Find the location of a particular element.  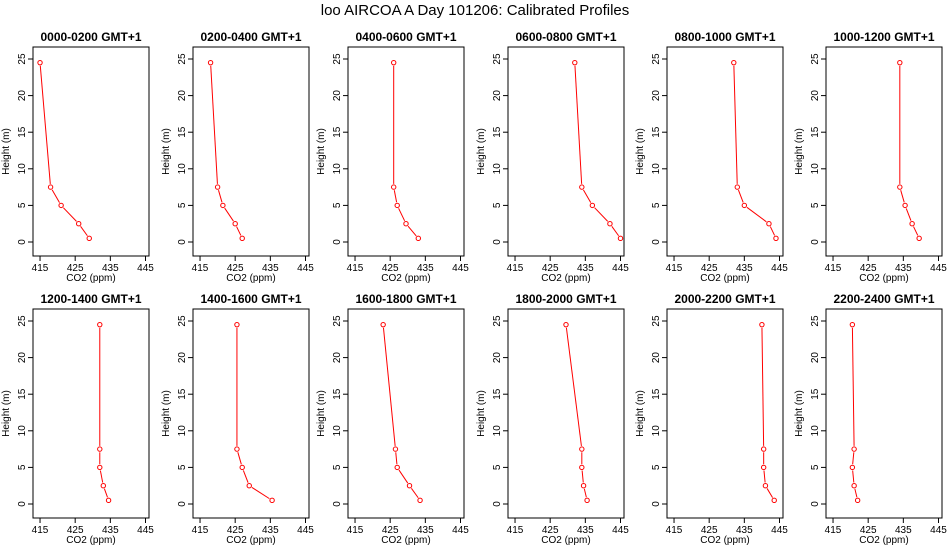

panel-9-ytick-label: 5 is located at coordinates (337, 467).